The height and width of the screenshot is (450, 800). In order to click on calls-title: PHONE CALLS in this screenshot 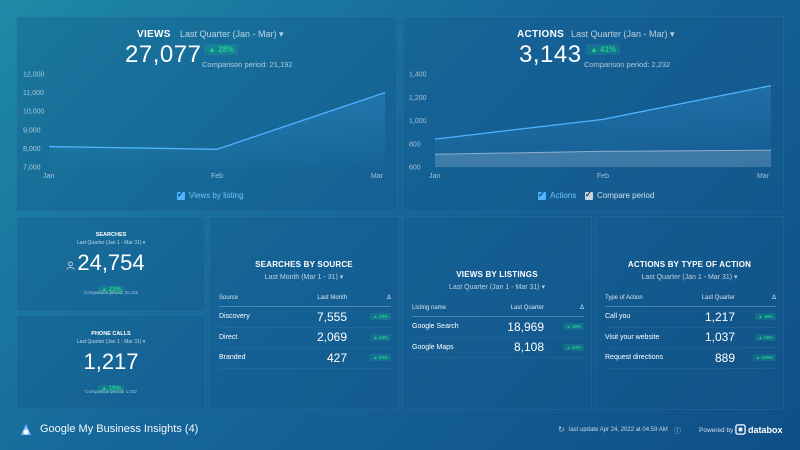, I will do `click(111, 334)`.